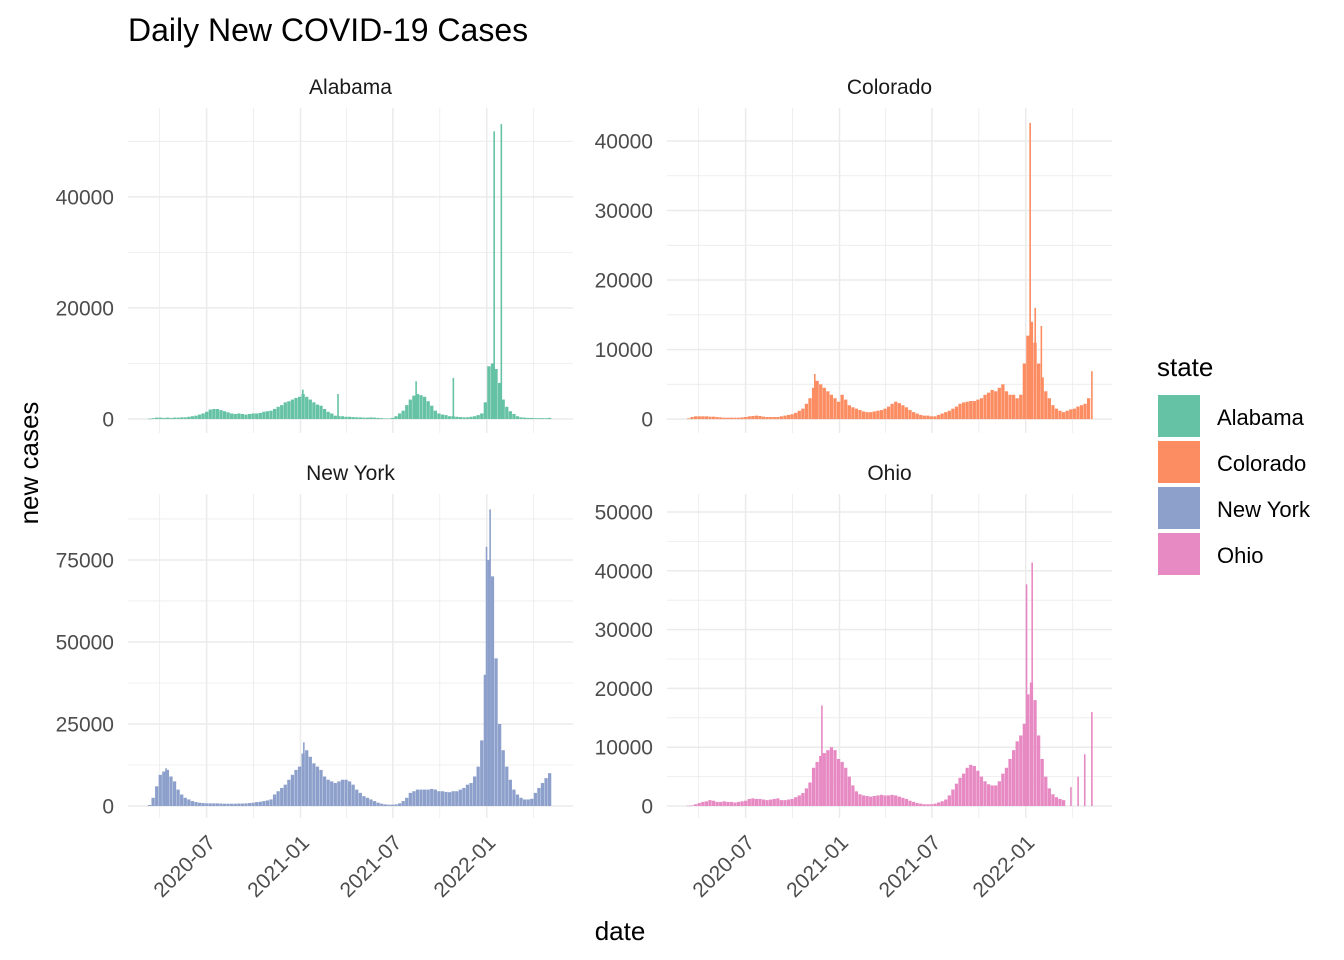 This screenshot has height=960, width=1344. What do you see at coordinates (1004, 866) in the screenshot?
I see `x-tick-label: 2022-01` at bounding box center [1004, 866].